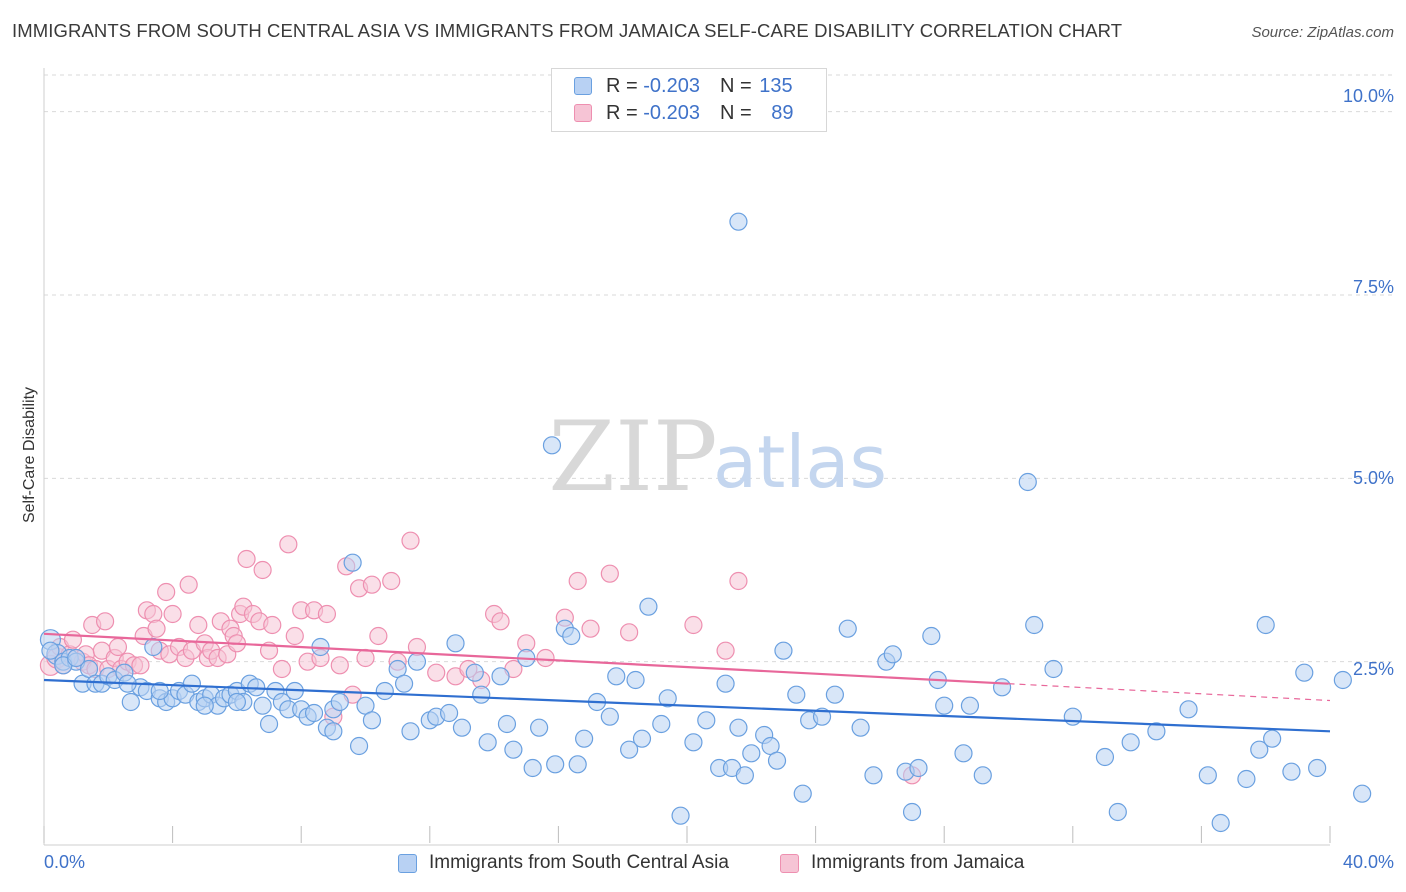 This screenshot has height=892, width=1406. I want to click on legend-r-value: -0.203, so click(671, 85).